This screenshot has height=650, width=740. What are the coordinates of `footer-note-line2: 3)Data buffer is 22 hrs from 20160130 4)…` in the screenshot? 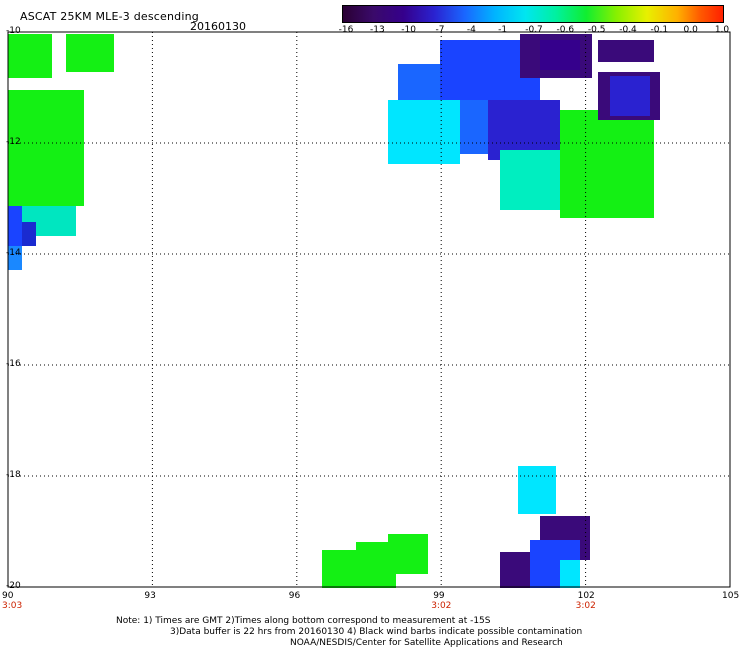 It's located at (376, 632).